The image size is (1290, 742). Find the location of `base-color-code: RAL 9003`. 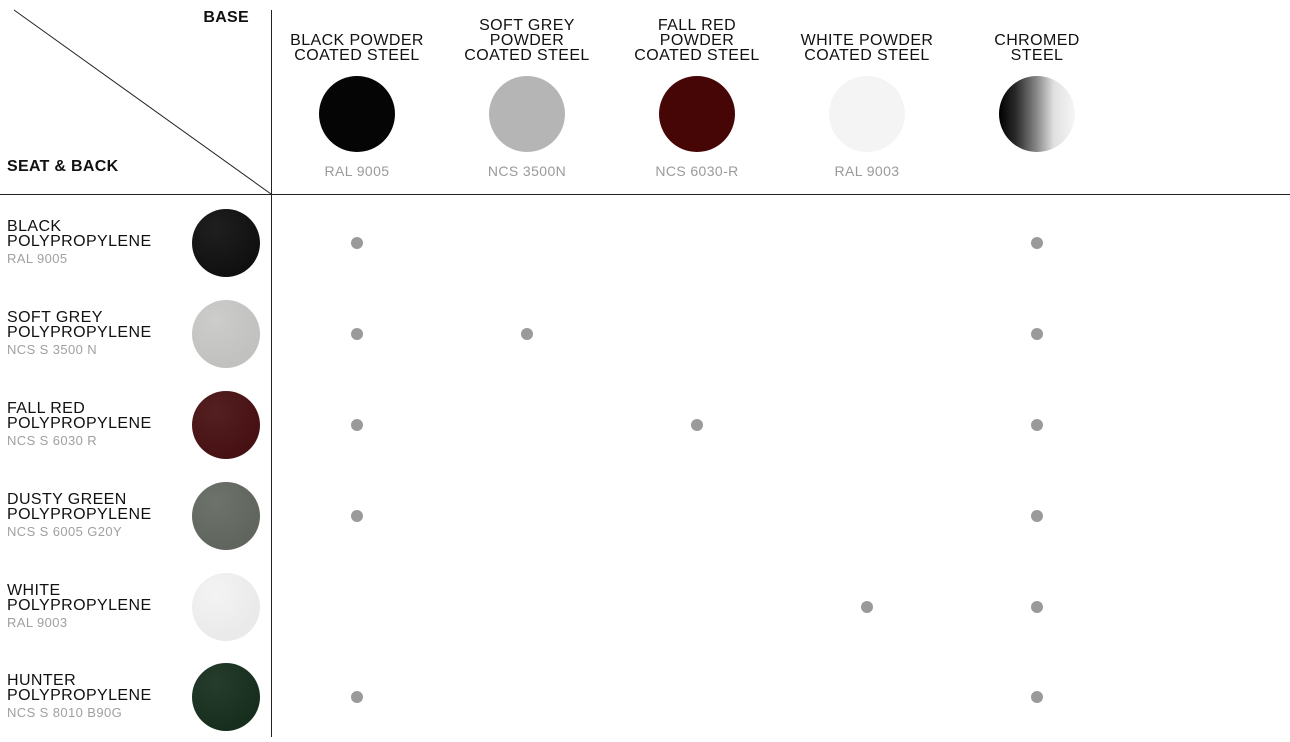

base-color-code: RAL 9003 is located at coordinates (867, 171).